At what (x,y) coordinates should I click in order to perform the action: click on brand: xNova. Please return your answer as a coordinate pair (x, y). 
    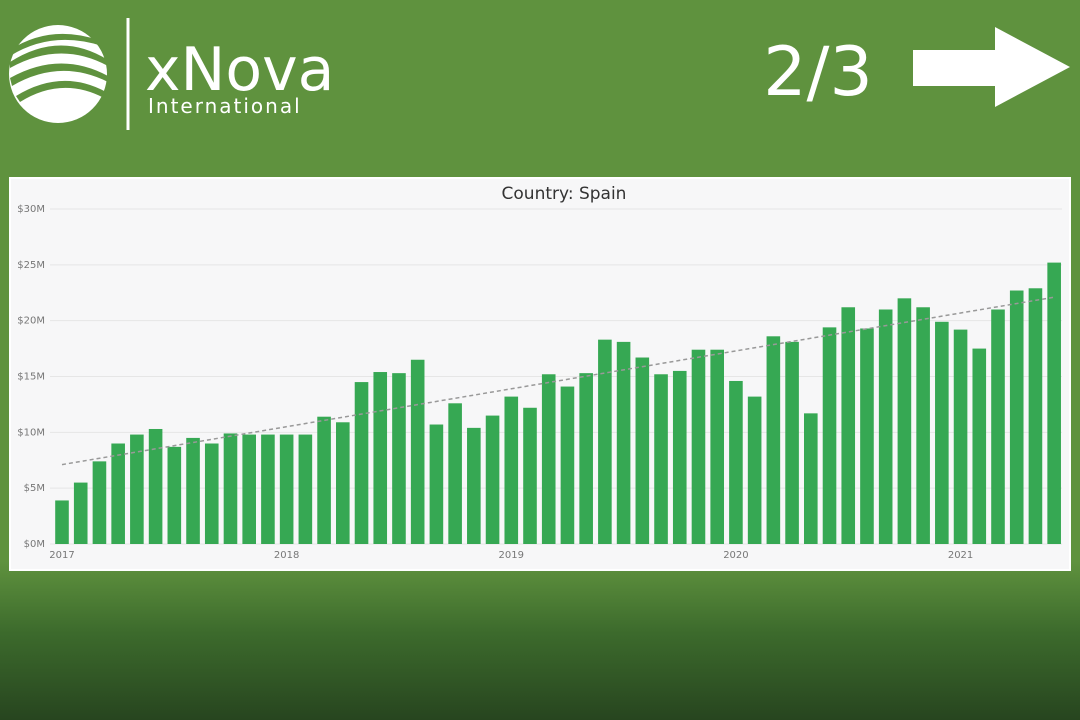
    Looking at the image, I should click on (239, 70).